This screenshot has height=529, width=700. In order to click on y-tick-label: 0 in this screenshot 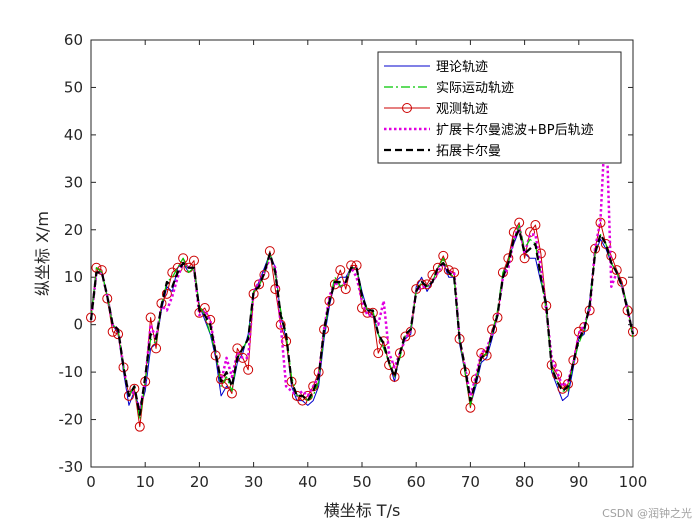, I will do `click(78, 325)`.